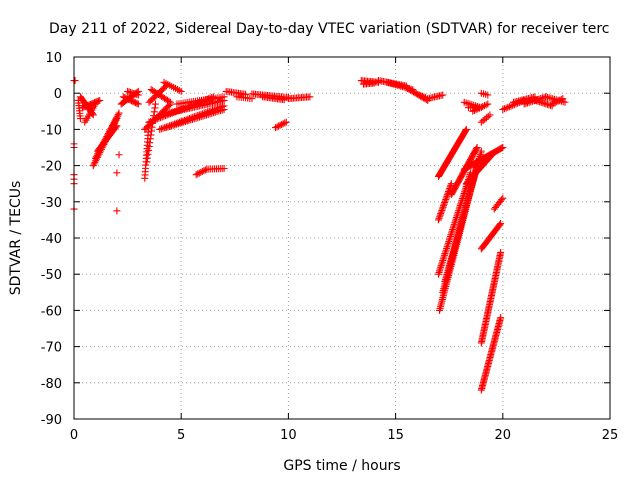 This screenshot has width=640, height=484. What do you see at coordinates (181, 435) in the screenshot?
I see `x-tick-label: 5` at bounding box center [181, 435].